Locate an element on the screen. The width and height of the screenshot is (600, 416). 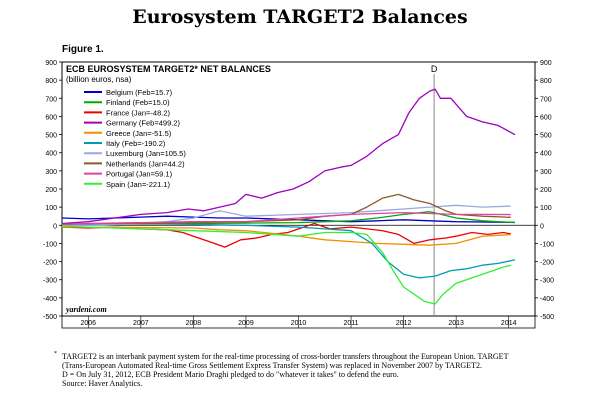
y-tick-label-right: -500 is located at coordinates (547, 317).